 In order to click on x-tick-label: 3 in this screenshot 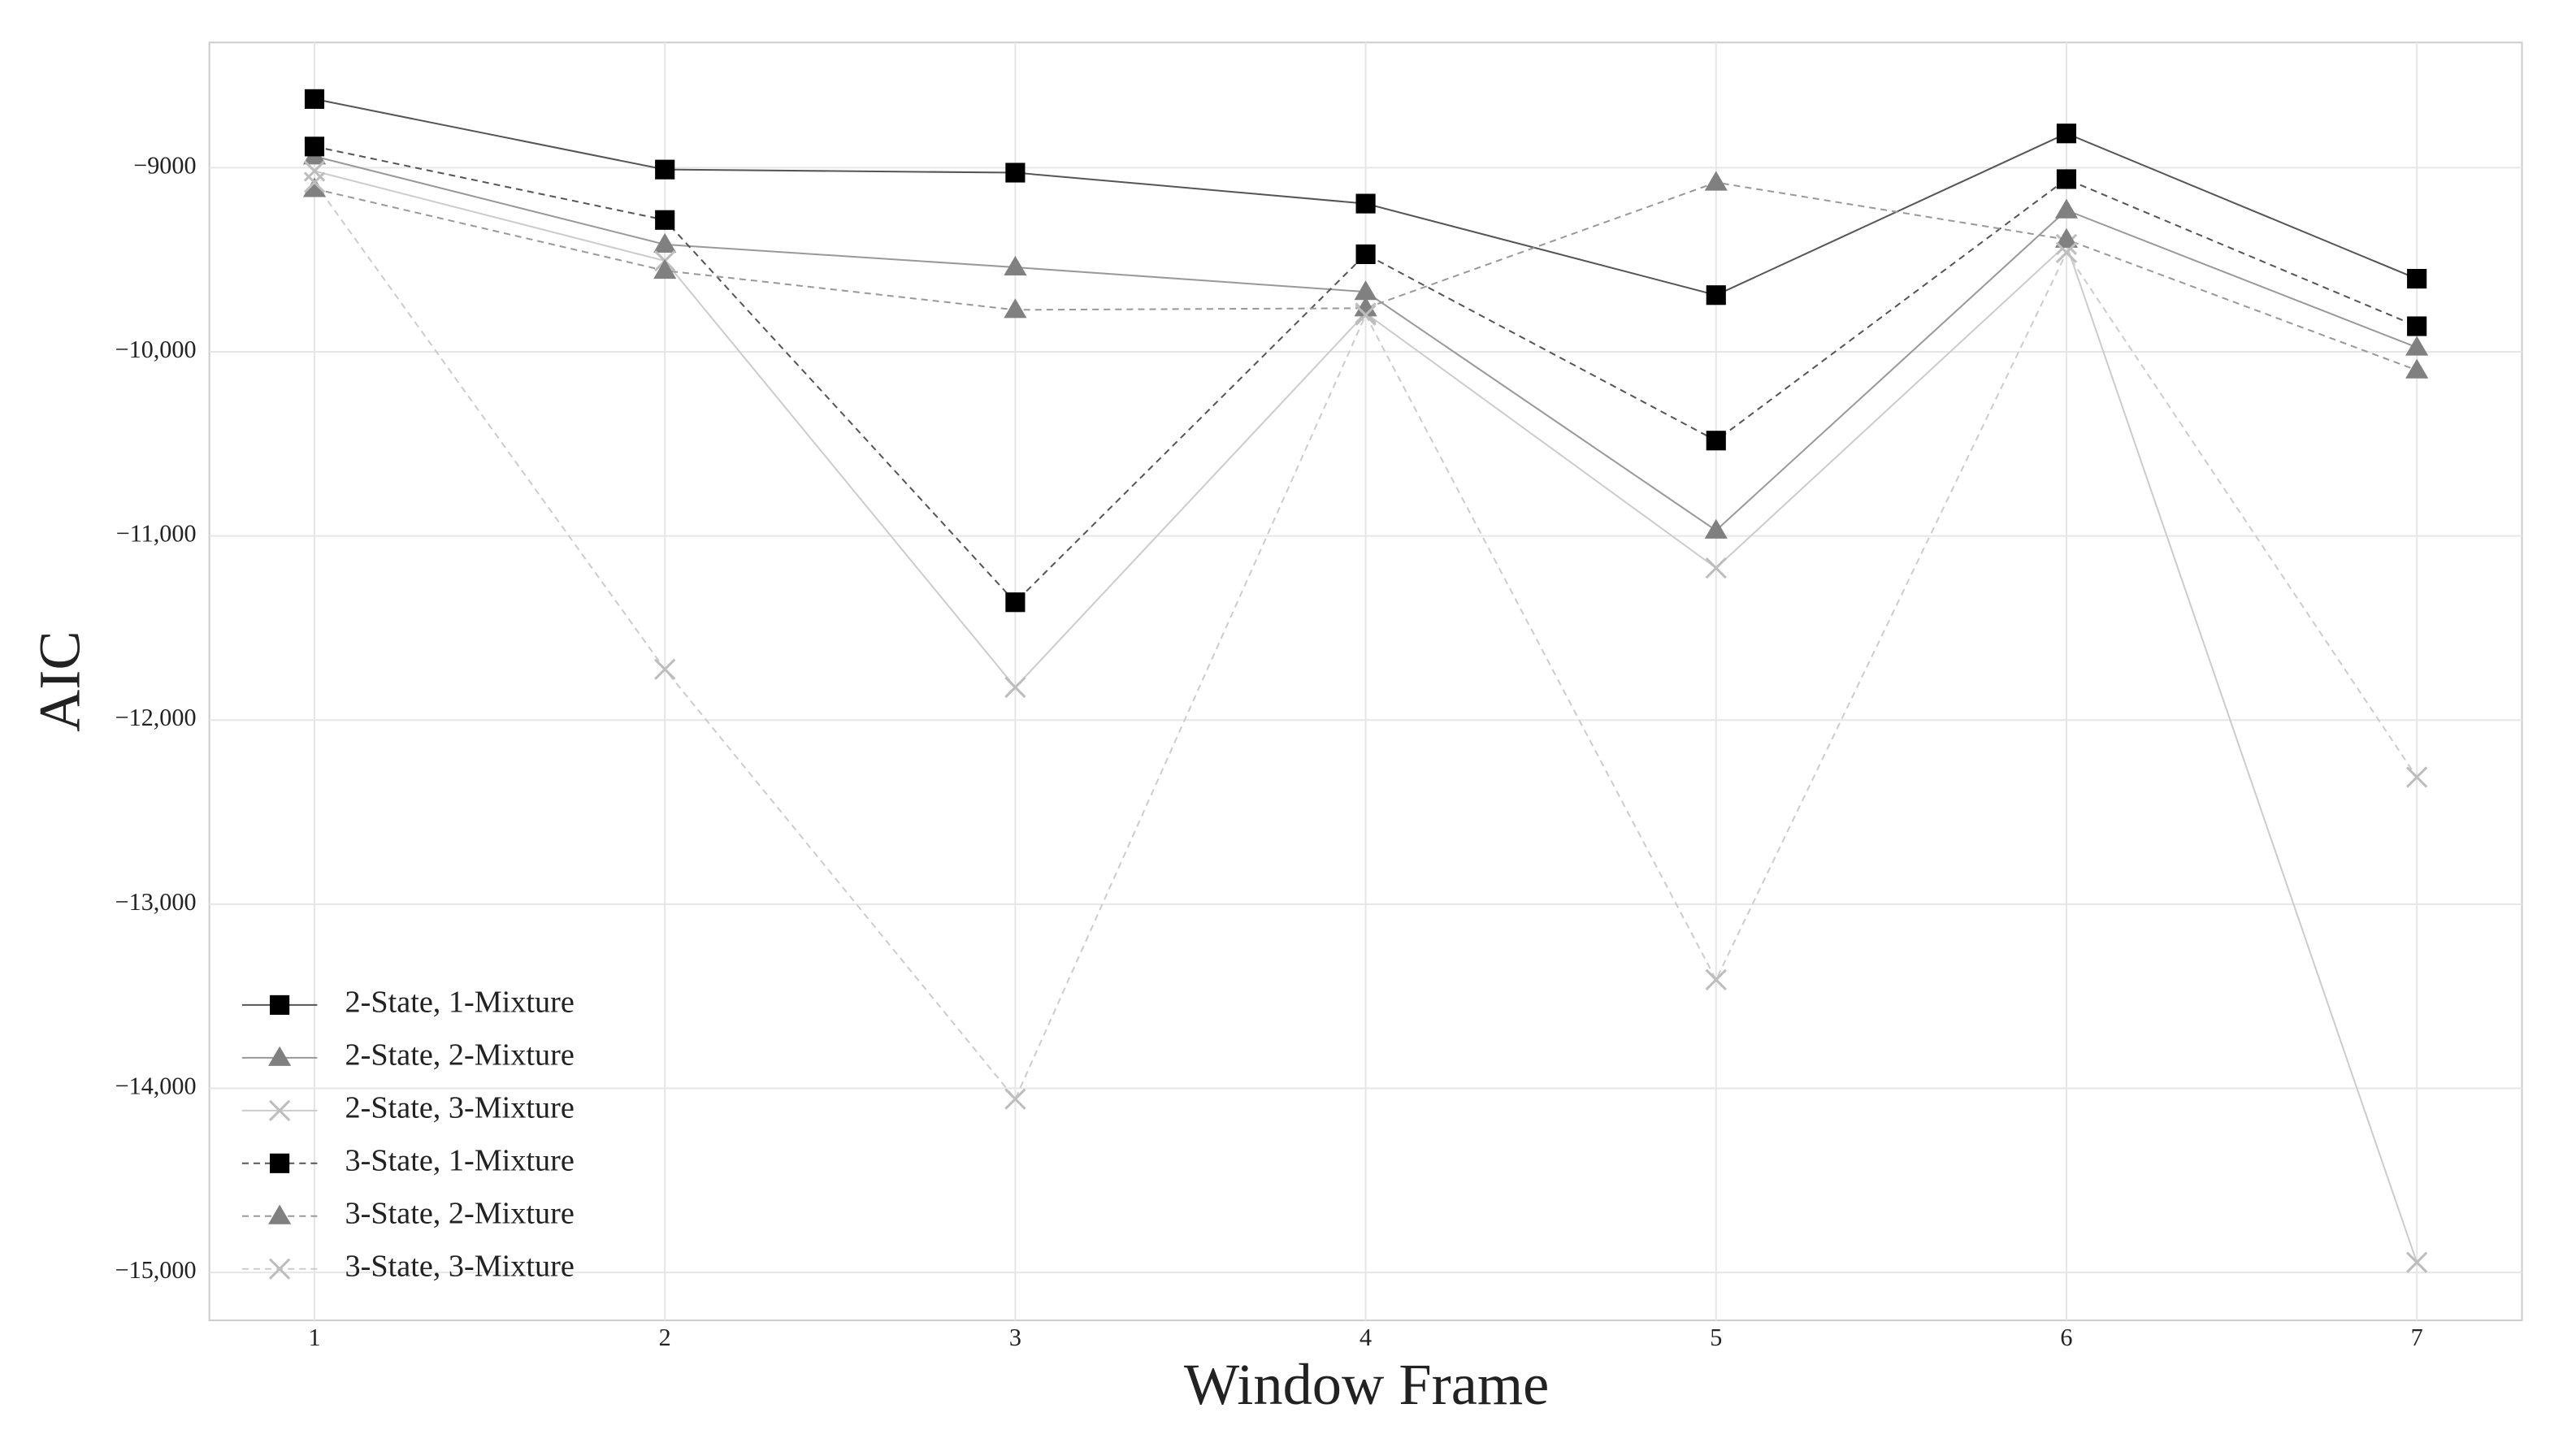, I will do `click(1015, 1337)`.